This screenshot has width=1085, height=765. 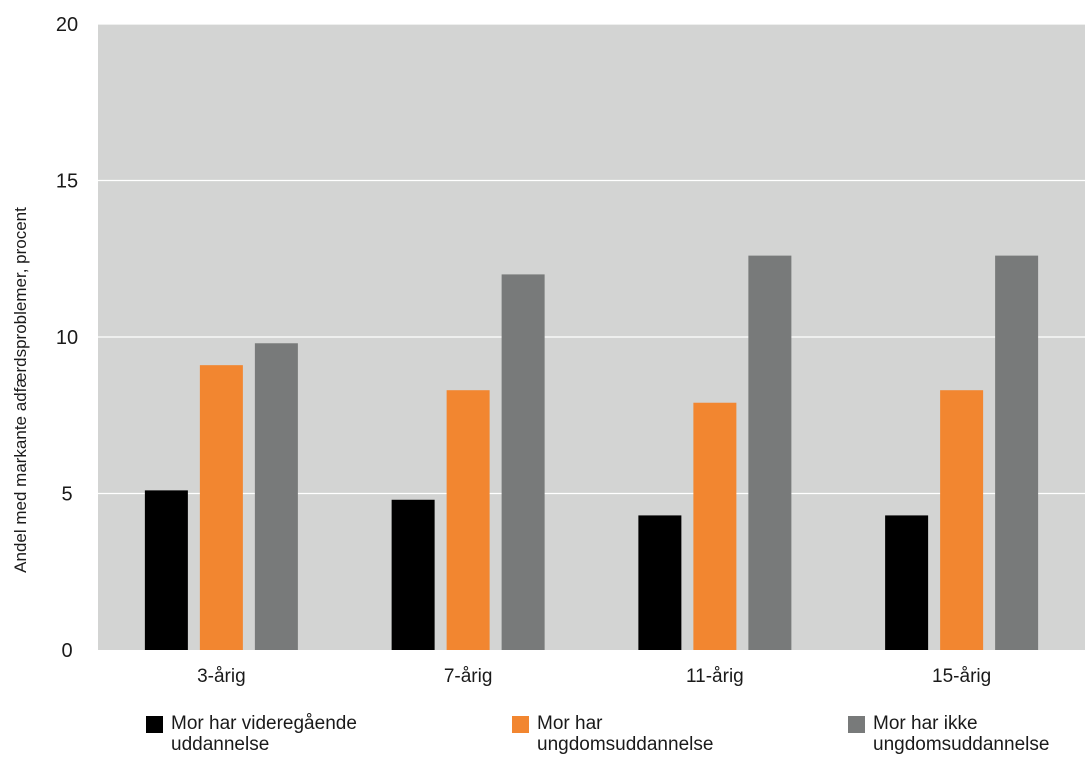 I want to click on y-tick-label: 10, so click(x=67, y=338).